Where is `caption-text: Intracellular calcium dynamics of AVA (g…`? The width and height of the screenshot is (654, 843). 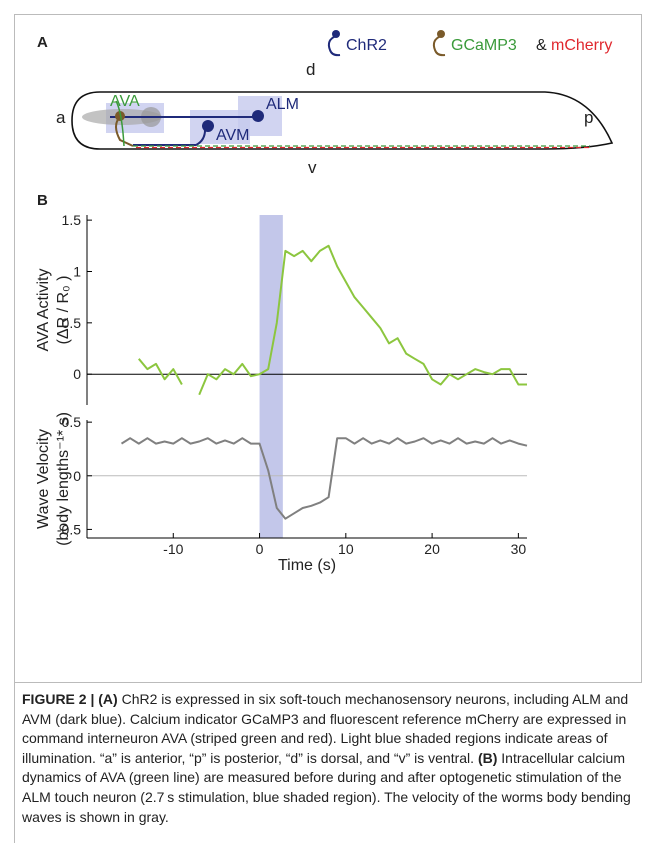
caption-text: Intracellular calcium dynamics of AVA (g… is located at coordinates (326, 787).